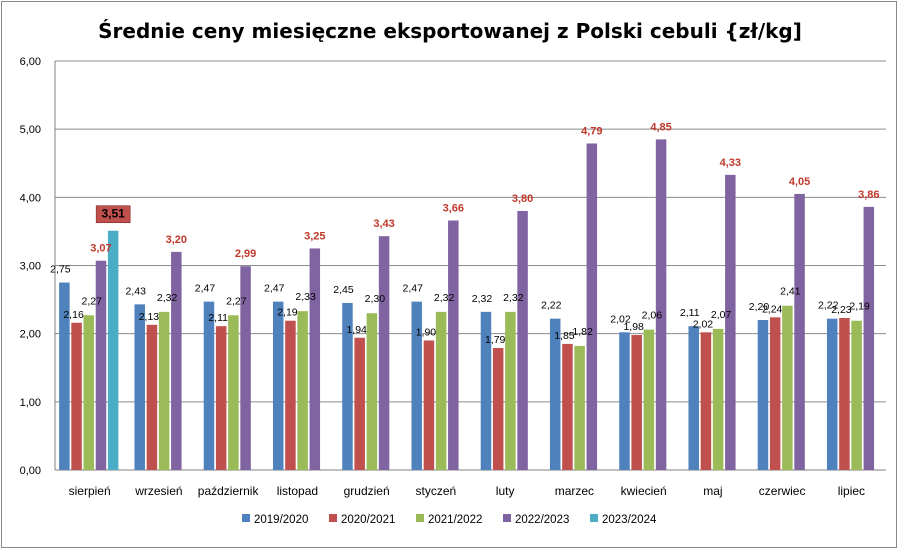 This screenshot has width=900, height=551. What do you see at coordinates (551, 306) in the screenshot?
I see `data-label: 2,22` at bounding box center [551, 306].